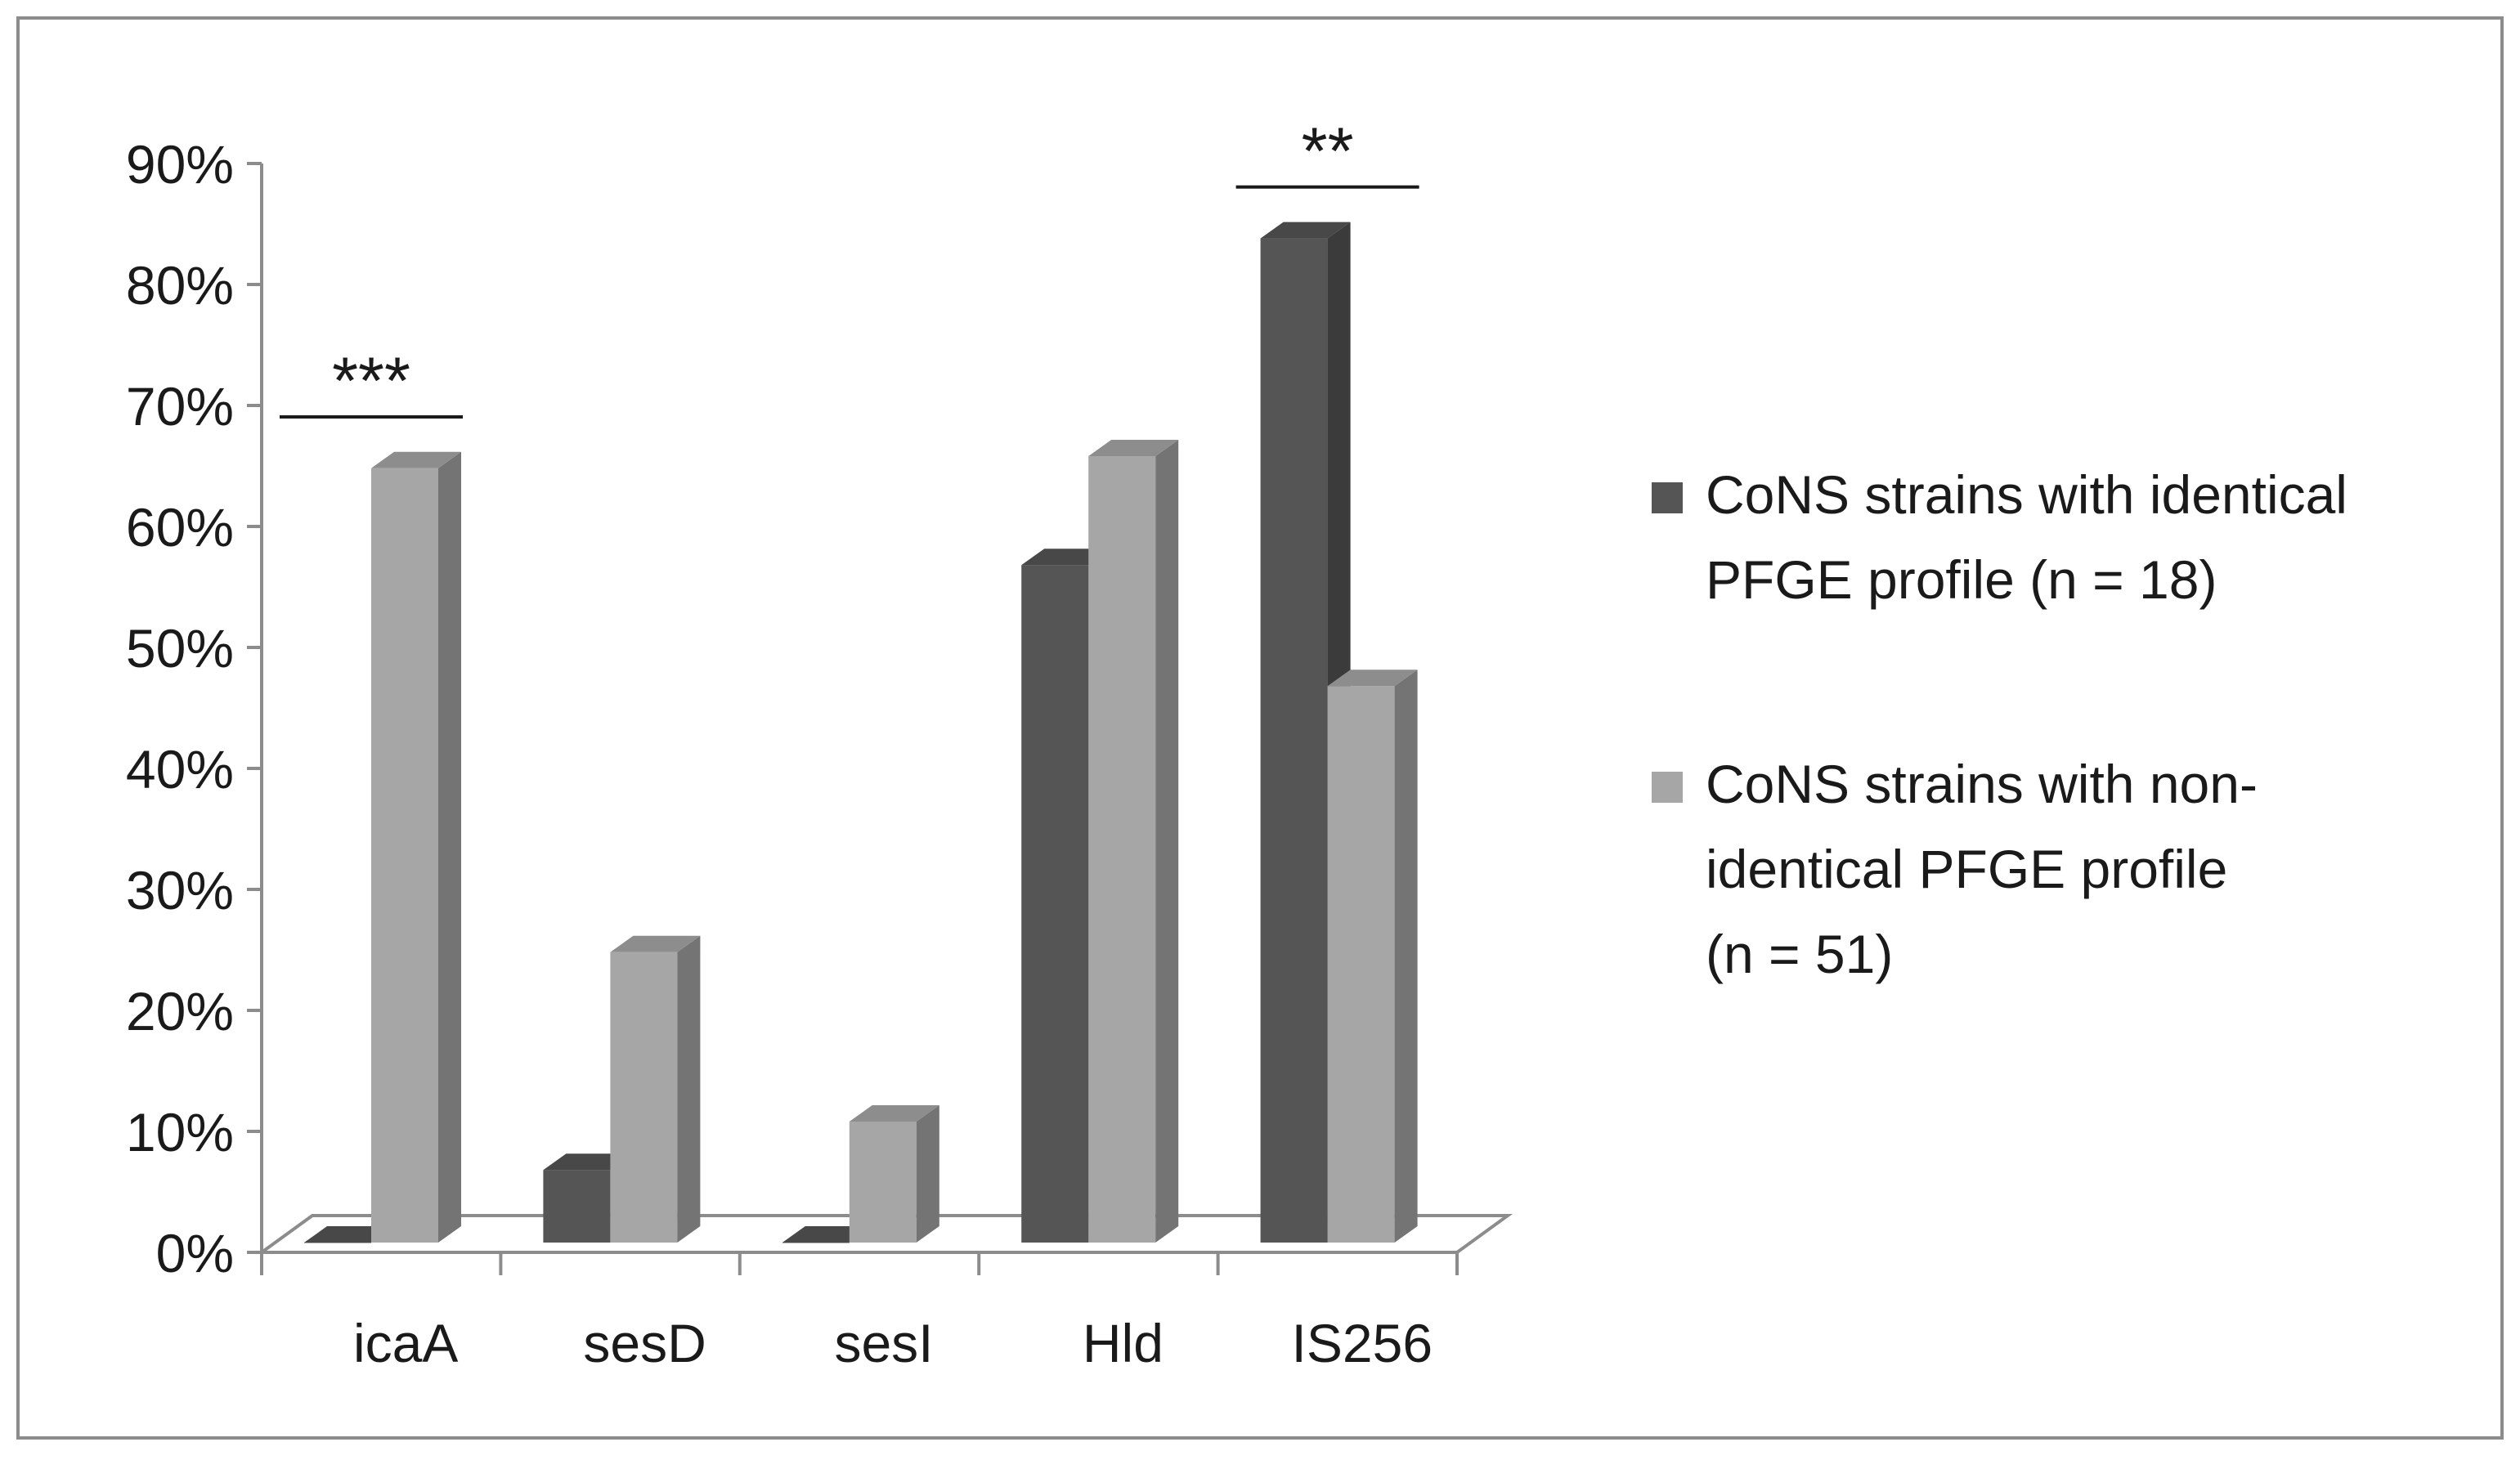 The width and height of the screenshot is (2520, 1460). Describe the element at coordinates (180, 1132) in the screenshot. I see `y-tick-label: 10%` at that location.